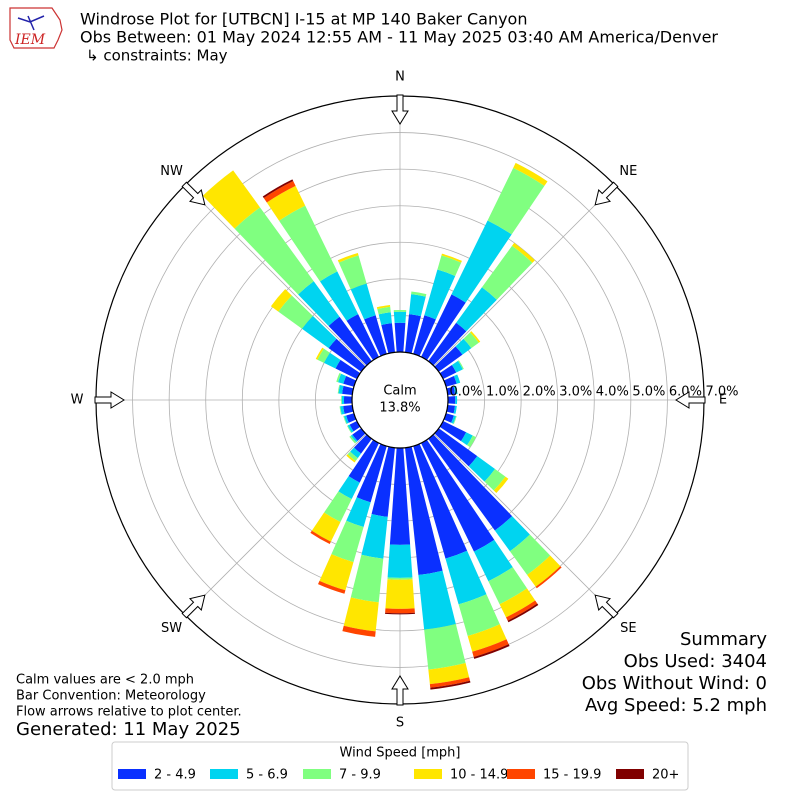 This screenshot has width=800, height=800. Describe the element at coordinates (400, 753) in the screenshot. I see `legend-title: Wind Speed [mph]` at that location.